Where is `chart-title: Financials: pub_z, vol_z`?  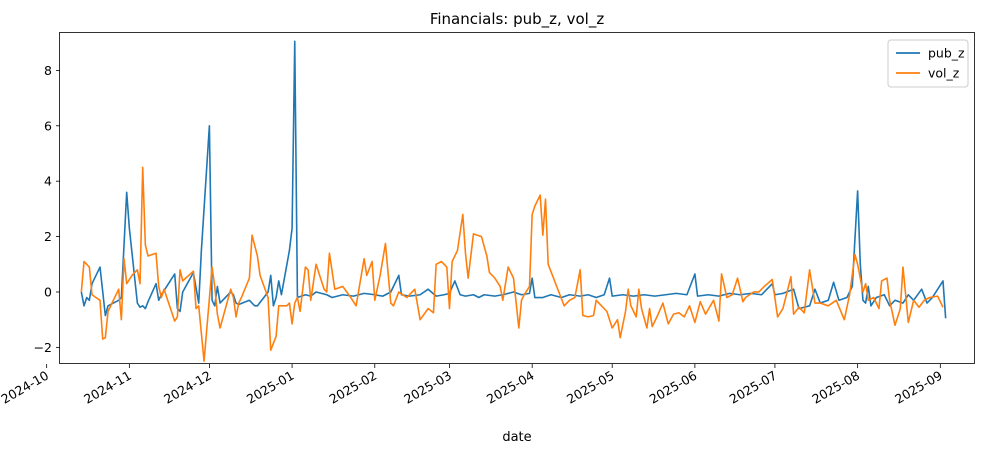
chart-title: Financials: pub_z, vol_z is located at coordinates (517, 19).